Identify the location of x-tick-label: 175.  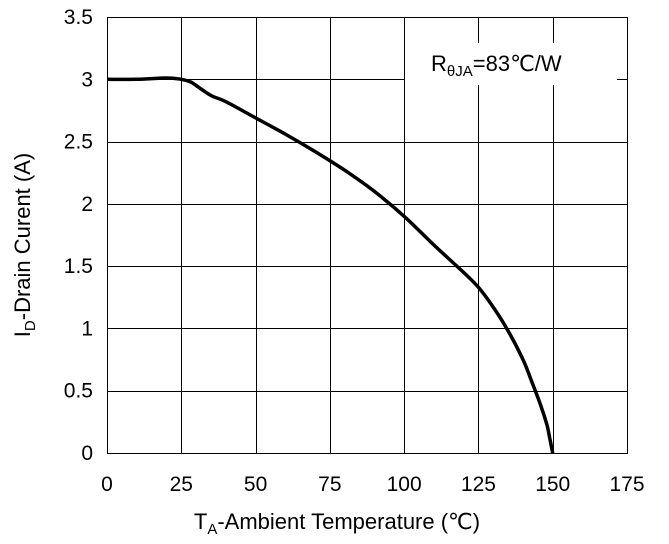
(626, 484).